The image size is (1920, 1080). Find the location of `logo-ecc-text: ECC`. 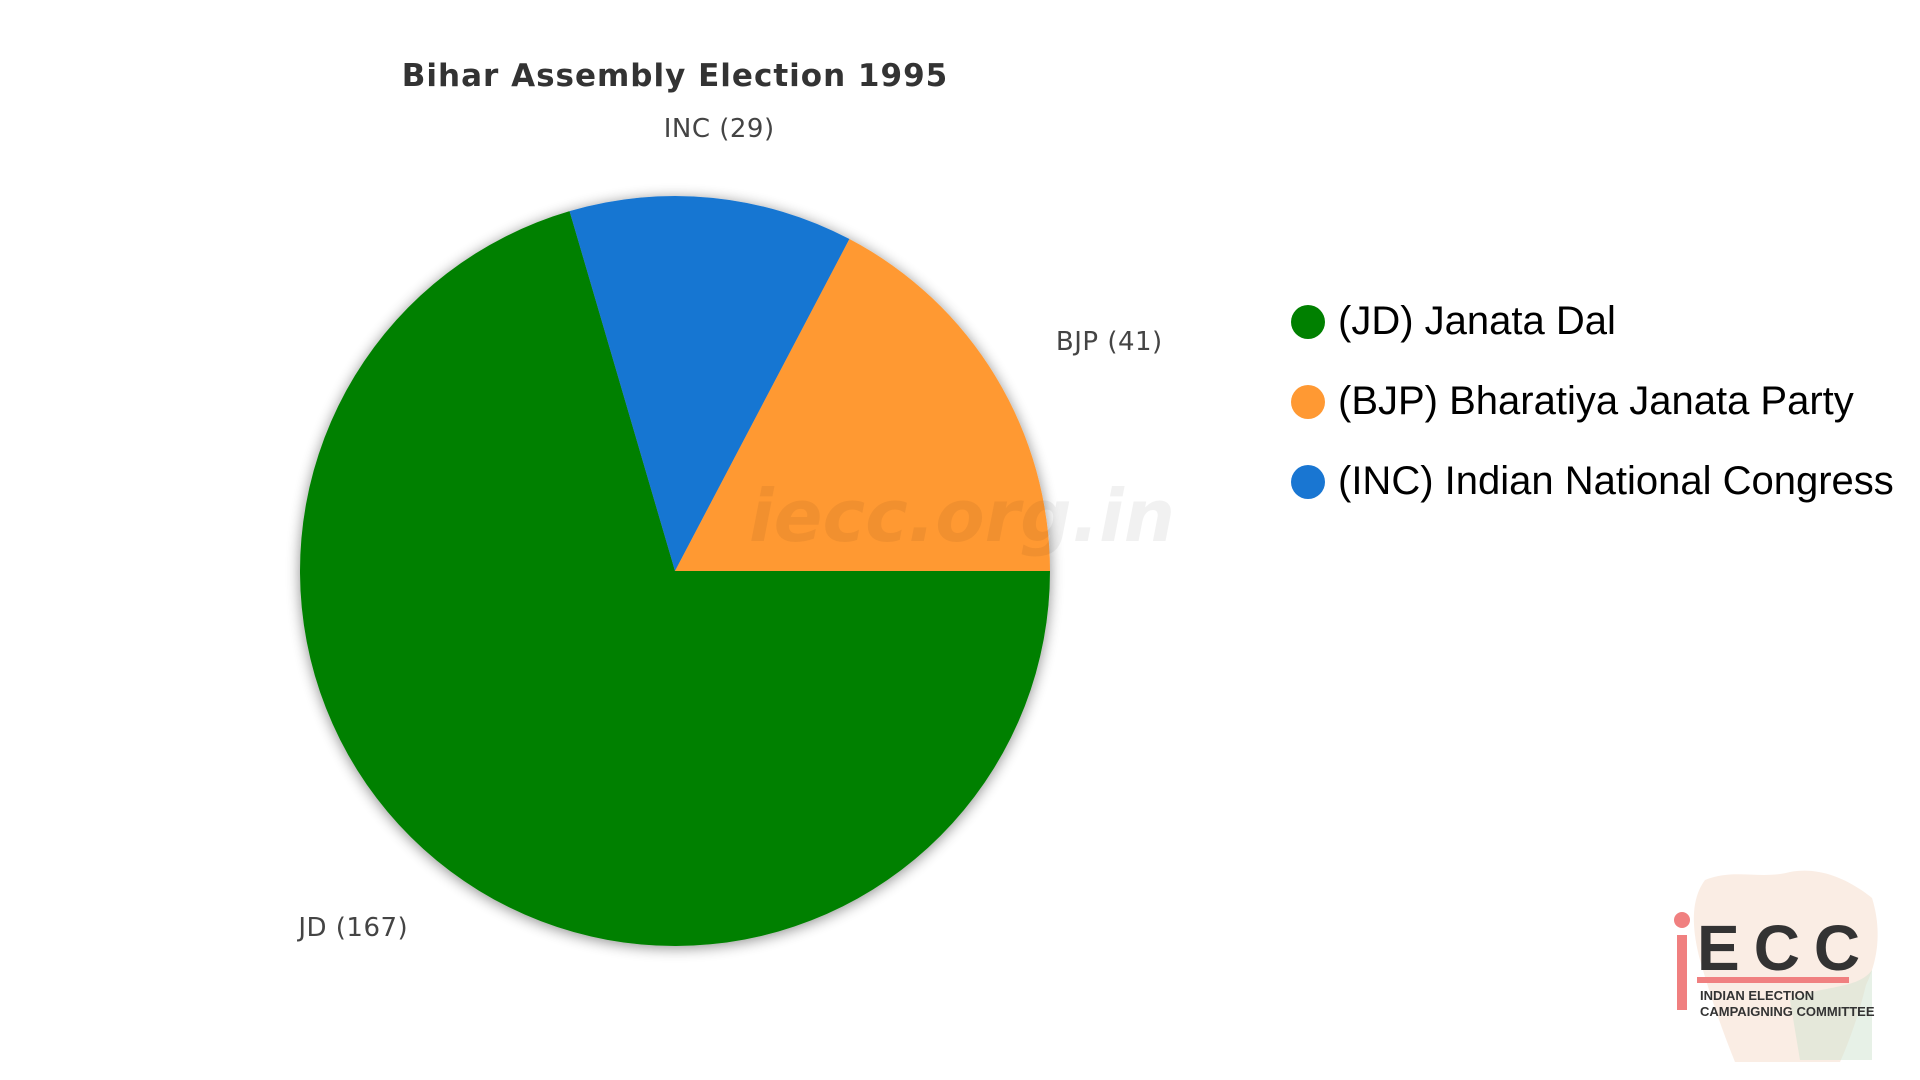

logo-ecc-text: ECC is located at coordinates (1785, 948).